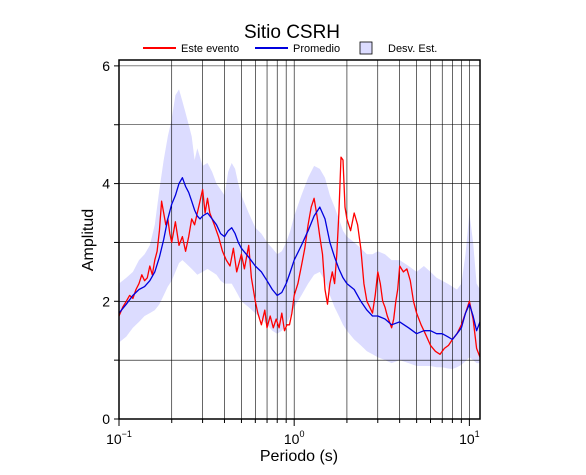 The width and height of the screenshot is (586, 475). What do you see at coordinates (210, 49) in the screenshot?
I see `legend-label-este-evento: Este evento` at bounding box center [210, 49].